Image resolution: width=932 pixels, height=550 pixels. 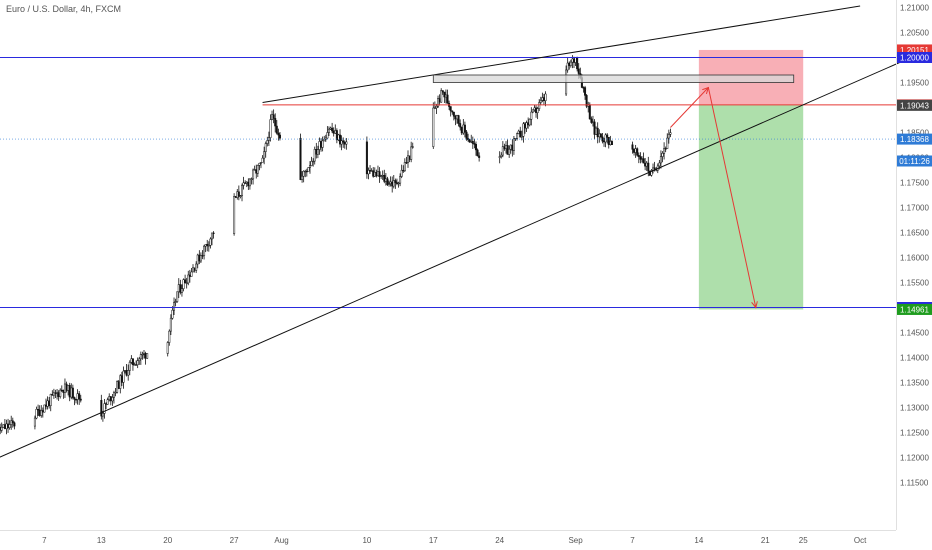 I want to click on price-tick-label: 1.17000, so click(x=914, y=208).